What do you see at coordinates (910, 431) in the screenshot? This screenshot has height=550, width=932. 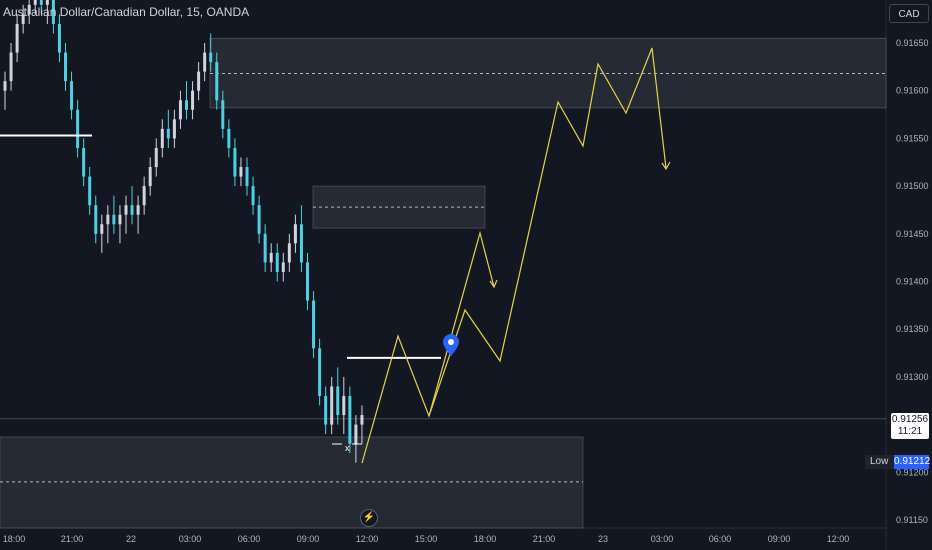 I see `bar-countdown: 11:21` at bounding box center [910, 431].